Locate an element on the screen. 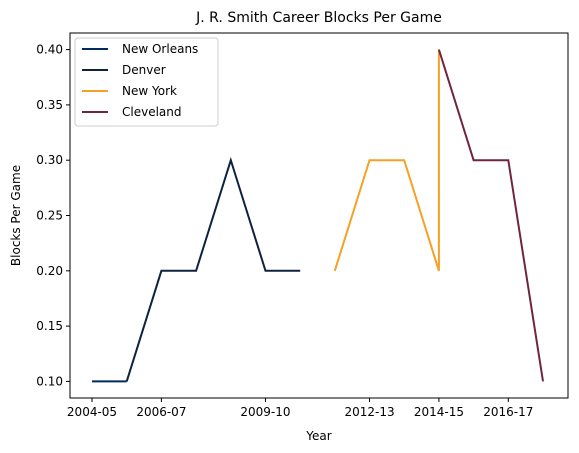 This screenshot has width=579, height=453. legend-entry: New York is located at coordinates (149, 91).